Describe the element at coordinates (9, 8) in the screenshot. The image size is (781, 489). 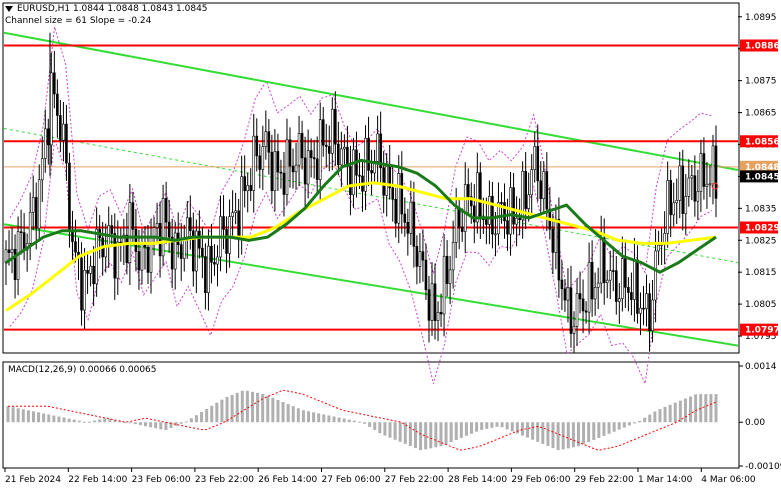
I see `dropdown-triangle-icon` at that location.